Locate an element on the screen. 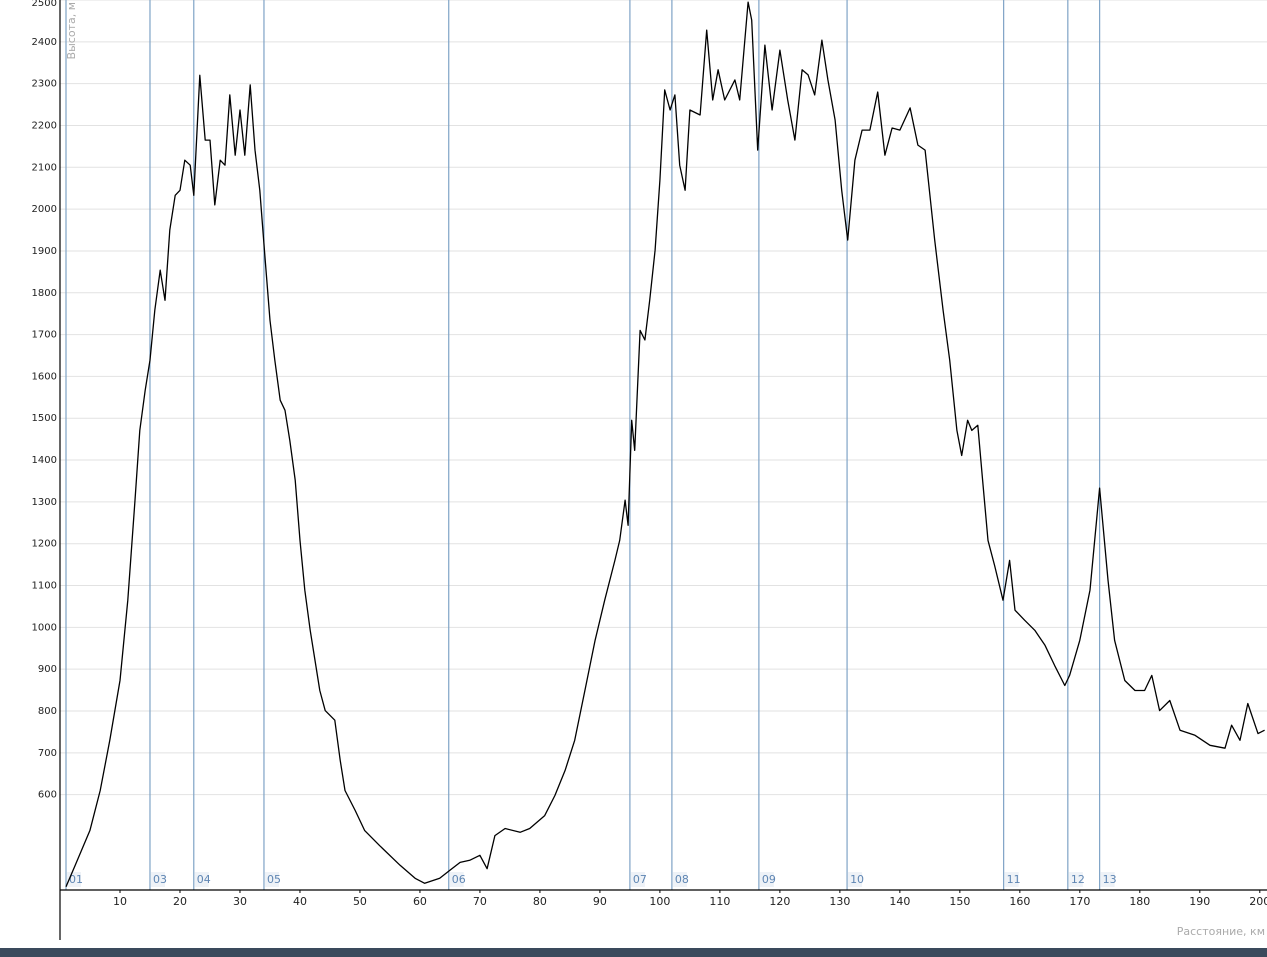 This screenshot has height=957, width=1267. y-tick-label: 1900 is located at coordinates (44, 251).